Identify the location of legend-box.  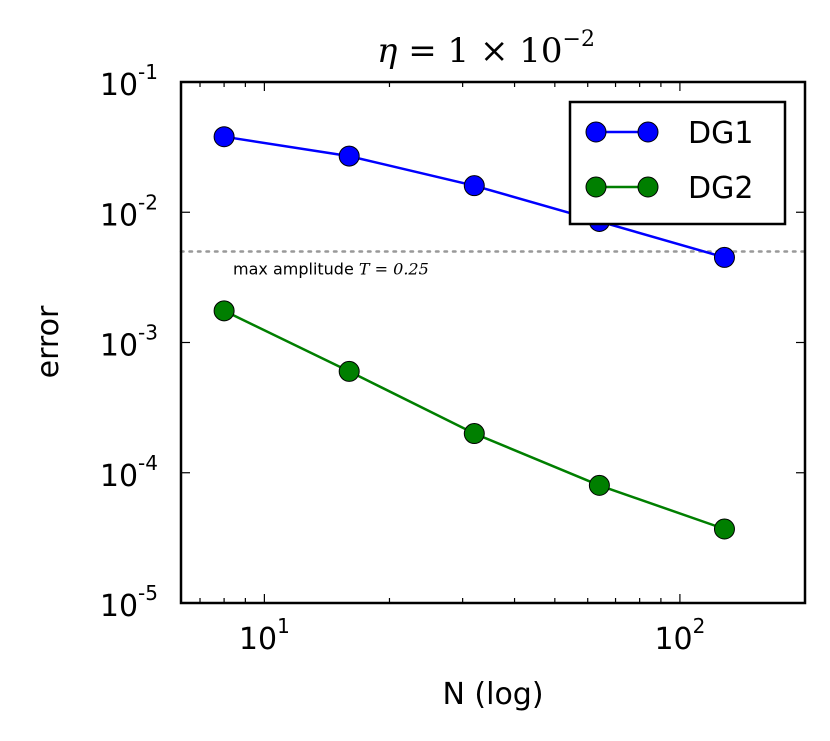
(677, 163).